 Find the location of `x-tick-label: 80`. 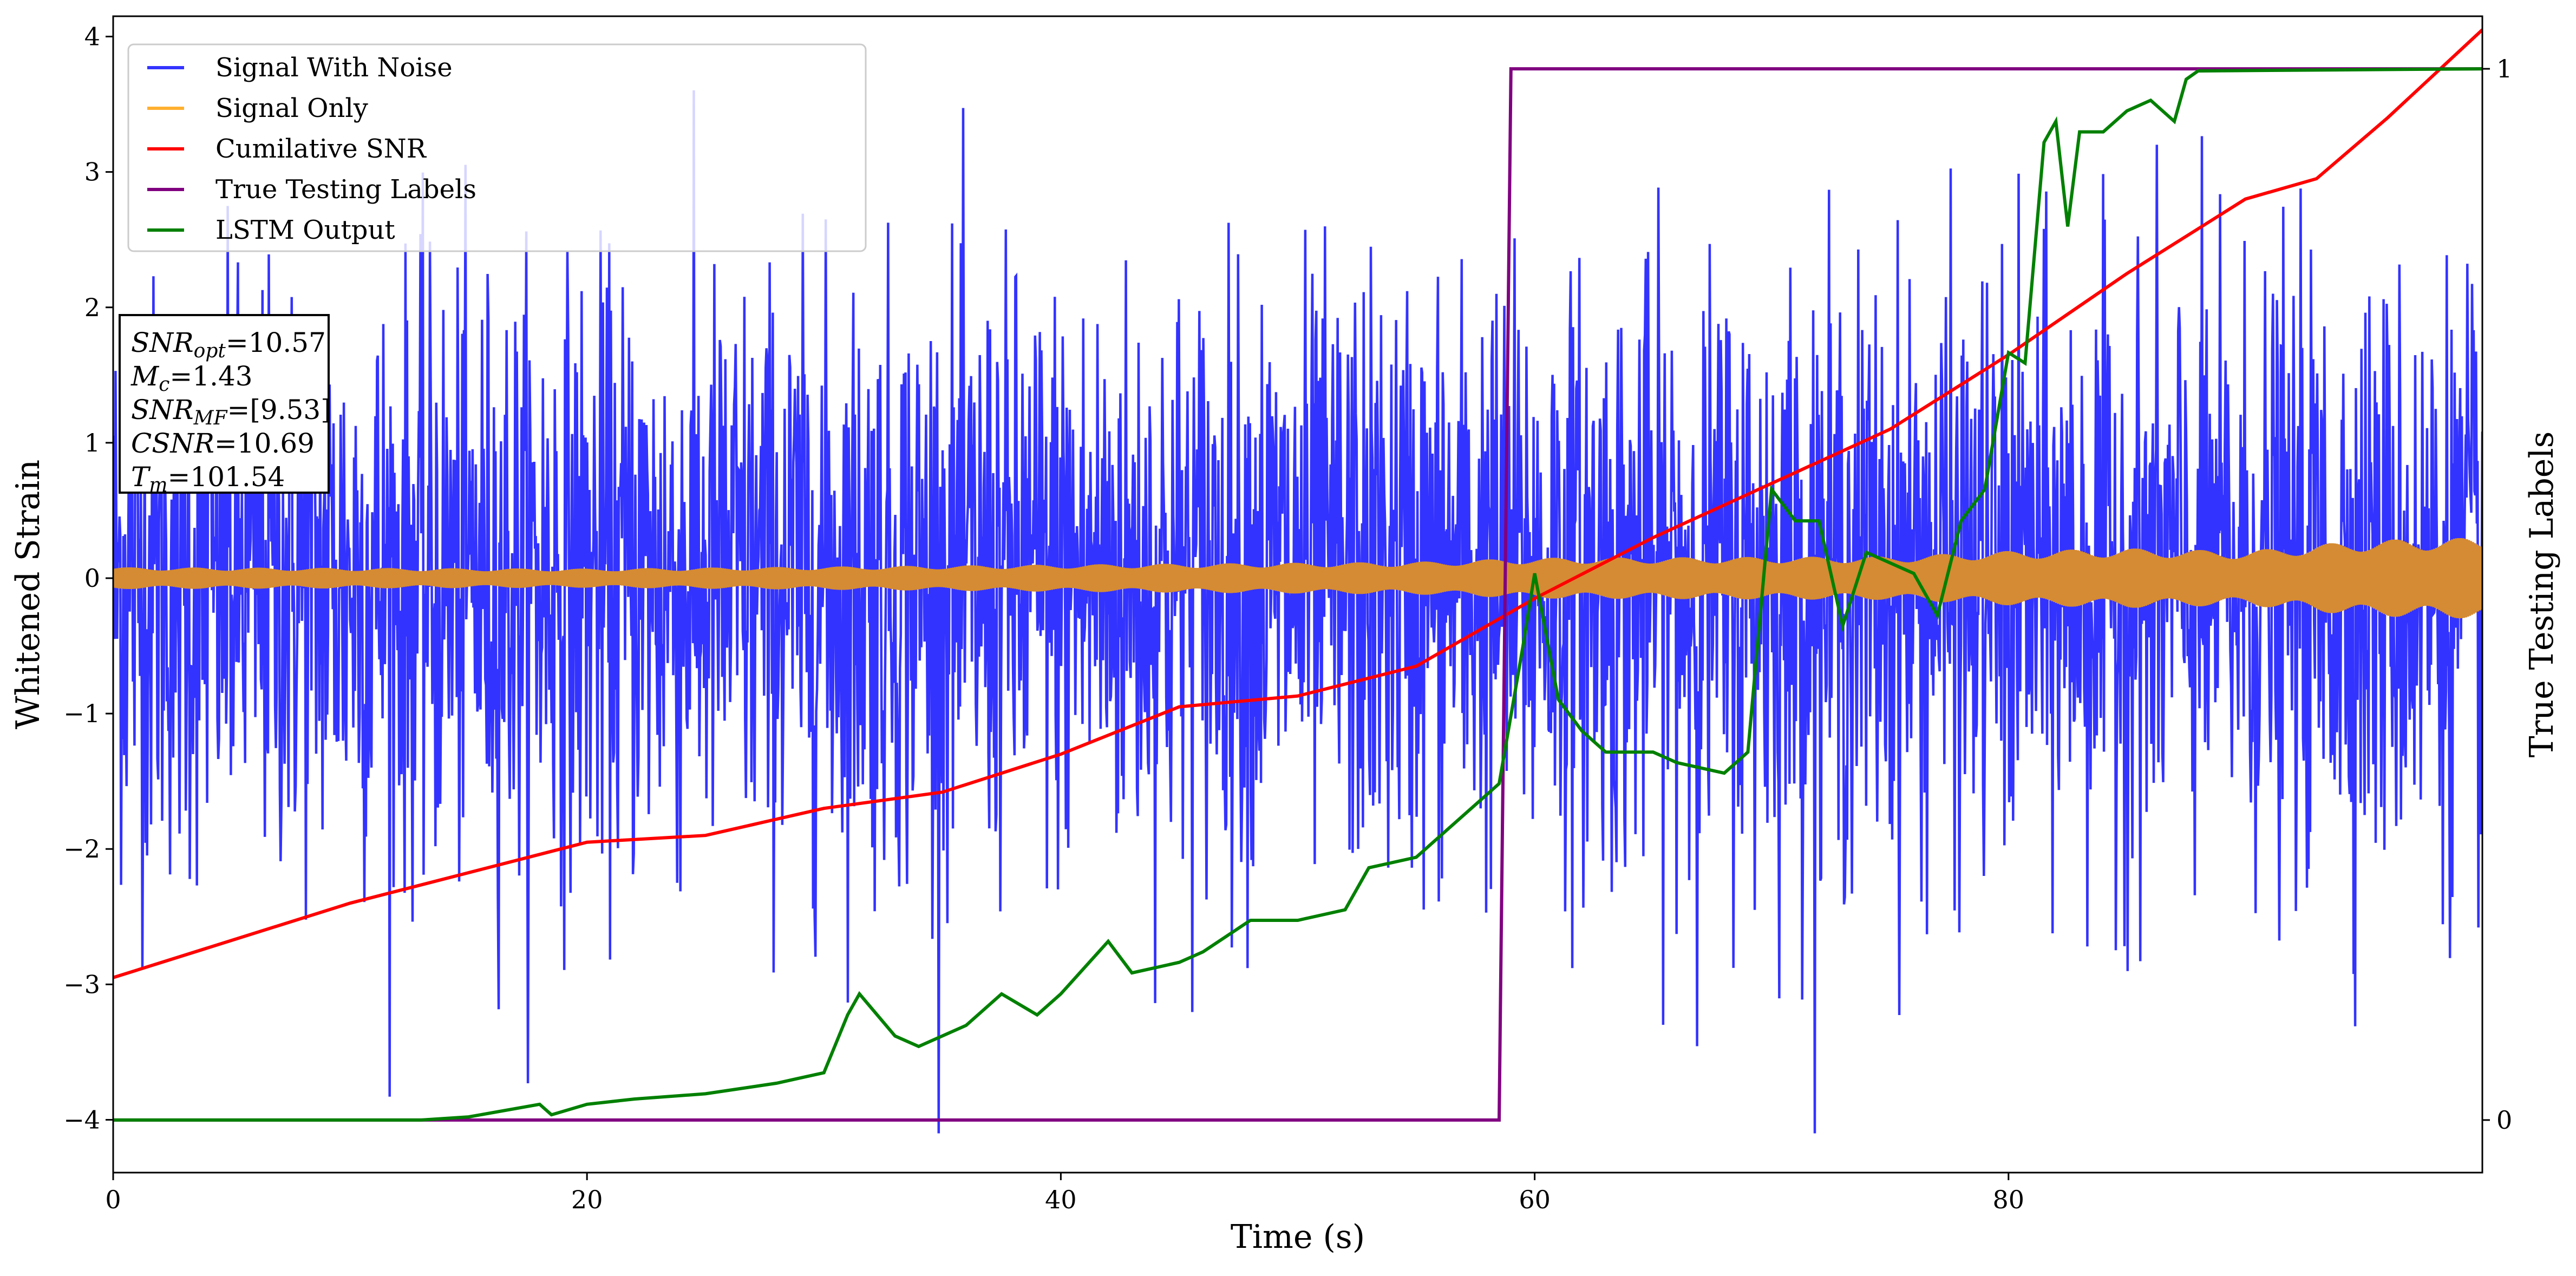

x-tick-label: 80 is located at coordinates (2009, 1199).